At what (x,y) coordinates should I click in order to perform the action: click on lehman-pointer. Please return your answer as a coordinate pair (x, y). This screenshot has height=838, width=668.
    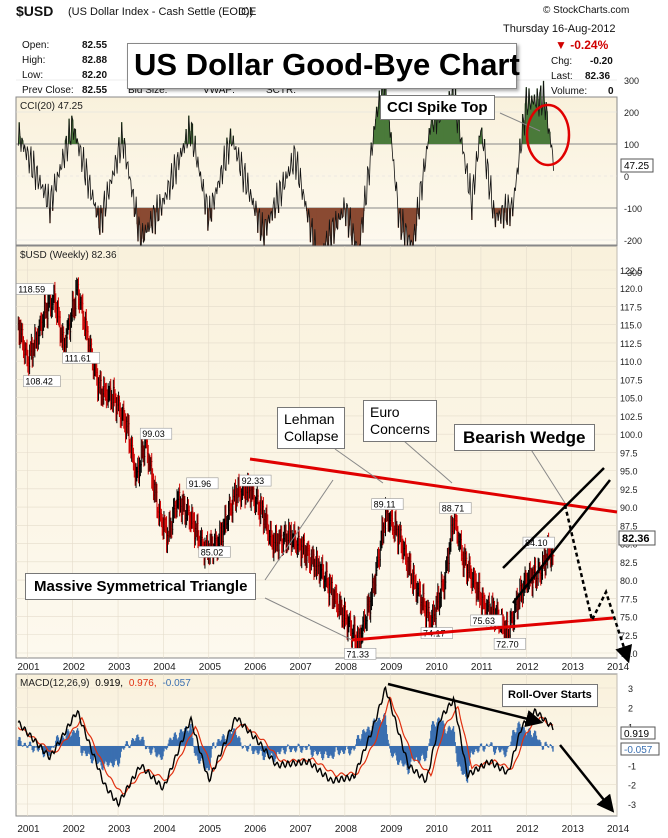
    Looking at the image, I should click on (359, 466).